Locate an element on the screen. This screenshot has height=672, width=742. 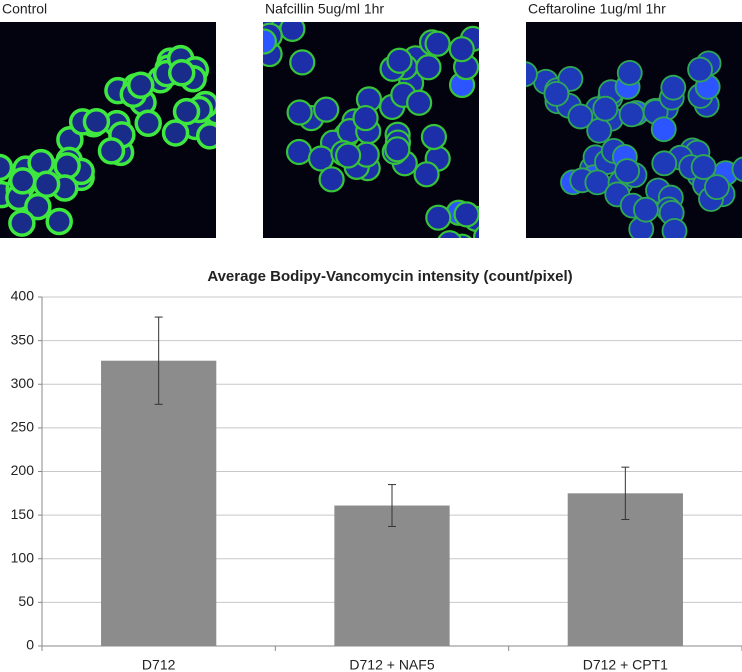
image-label: Ceftaroline 1ug/ml 1hr is located at coordinates (597, 9).